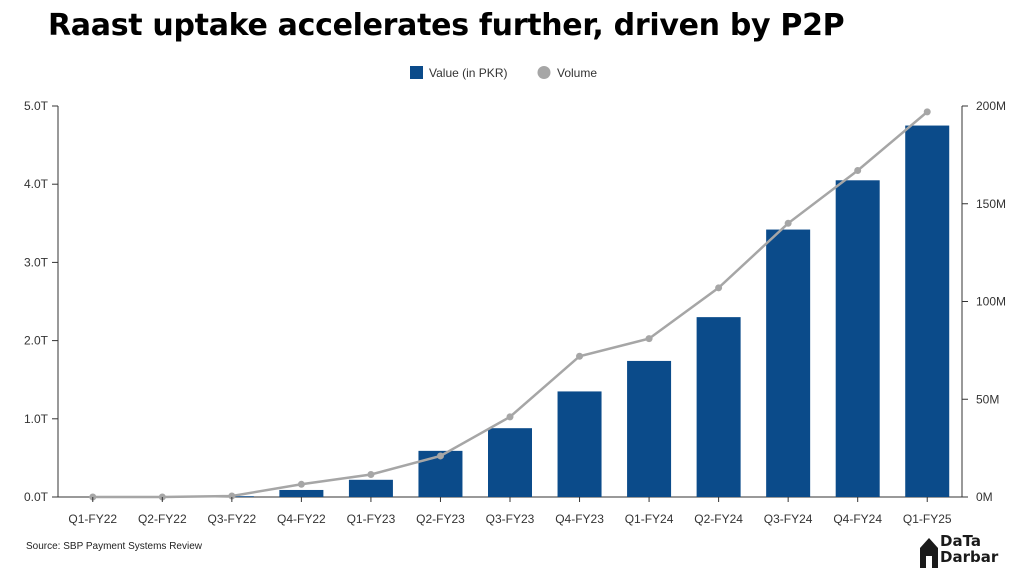 This screenshot has width=1024, height=576. What do you see at coordinates (510, 519) in the screenshot?
I see `x-tick-label: Q3-FY23` at bounding box center [510, 519].